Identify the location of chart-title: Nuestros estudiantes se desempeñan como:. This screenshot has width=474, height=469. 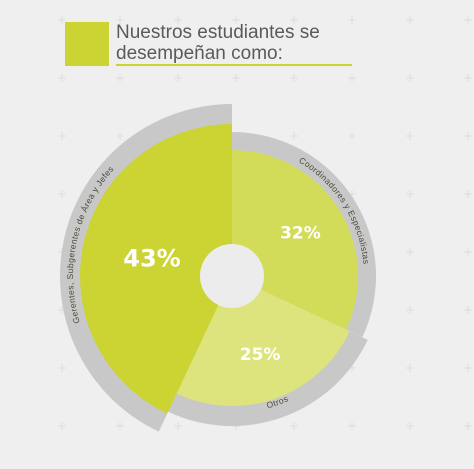
(218, 43).